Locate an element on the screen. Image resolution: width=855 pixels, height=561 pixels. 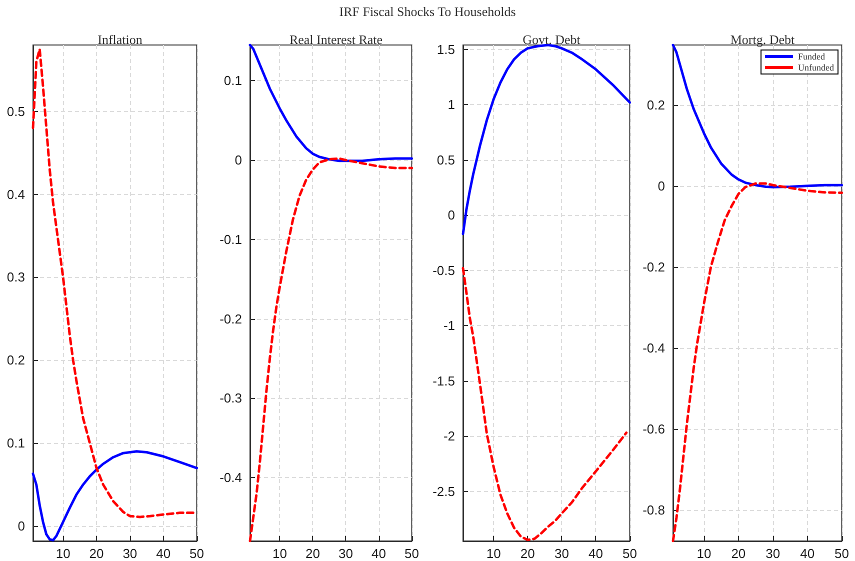
y-tick-label: -2.5 is located at coordinates (443, 491).